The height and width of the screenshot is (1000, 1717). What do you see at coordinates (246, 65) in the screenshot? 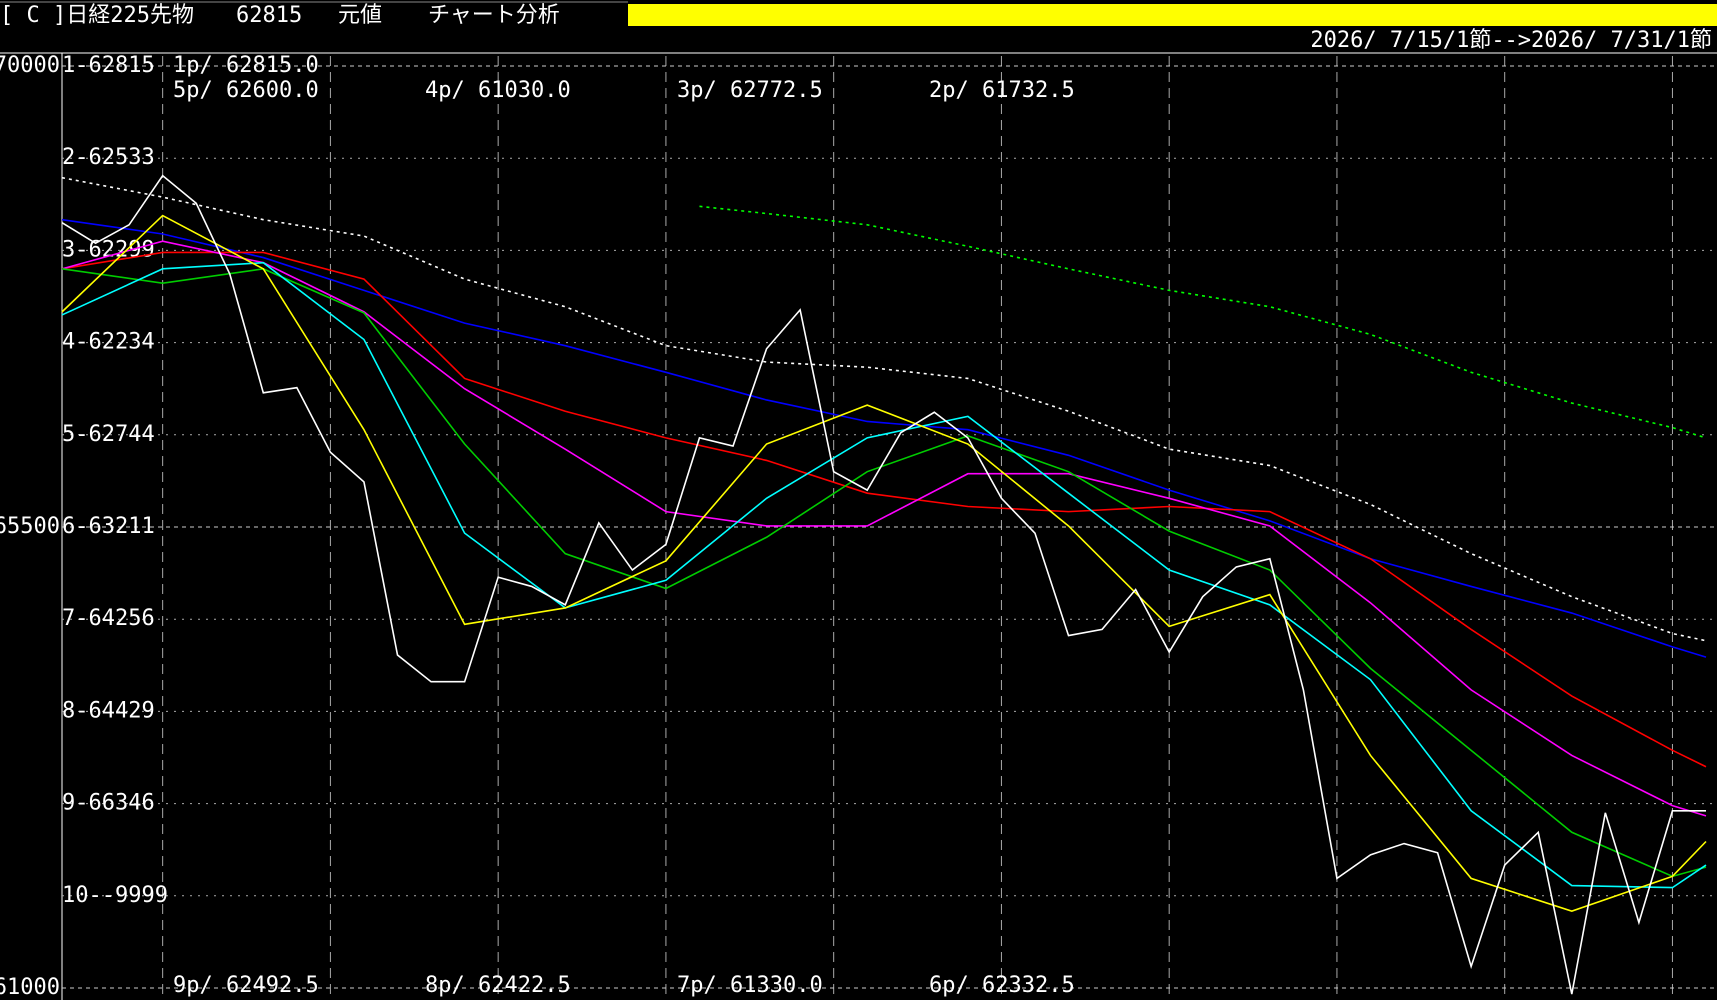
I see `point-label: 1p/ 62815.0` at bounding box center [246, 65].